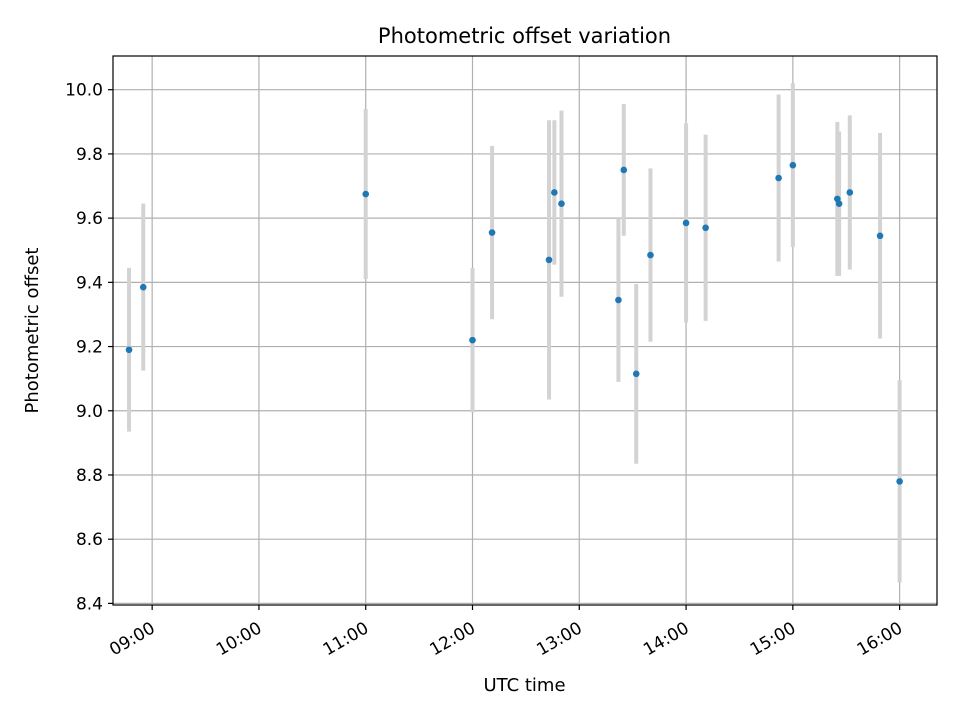 The image size is (960, 720). What do you see at coordinates (89, 476) in the screenshot?
I see `y-tick-label: 8.8` at bounding box center [89, 476].